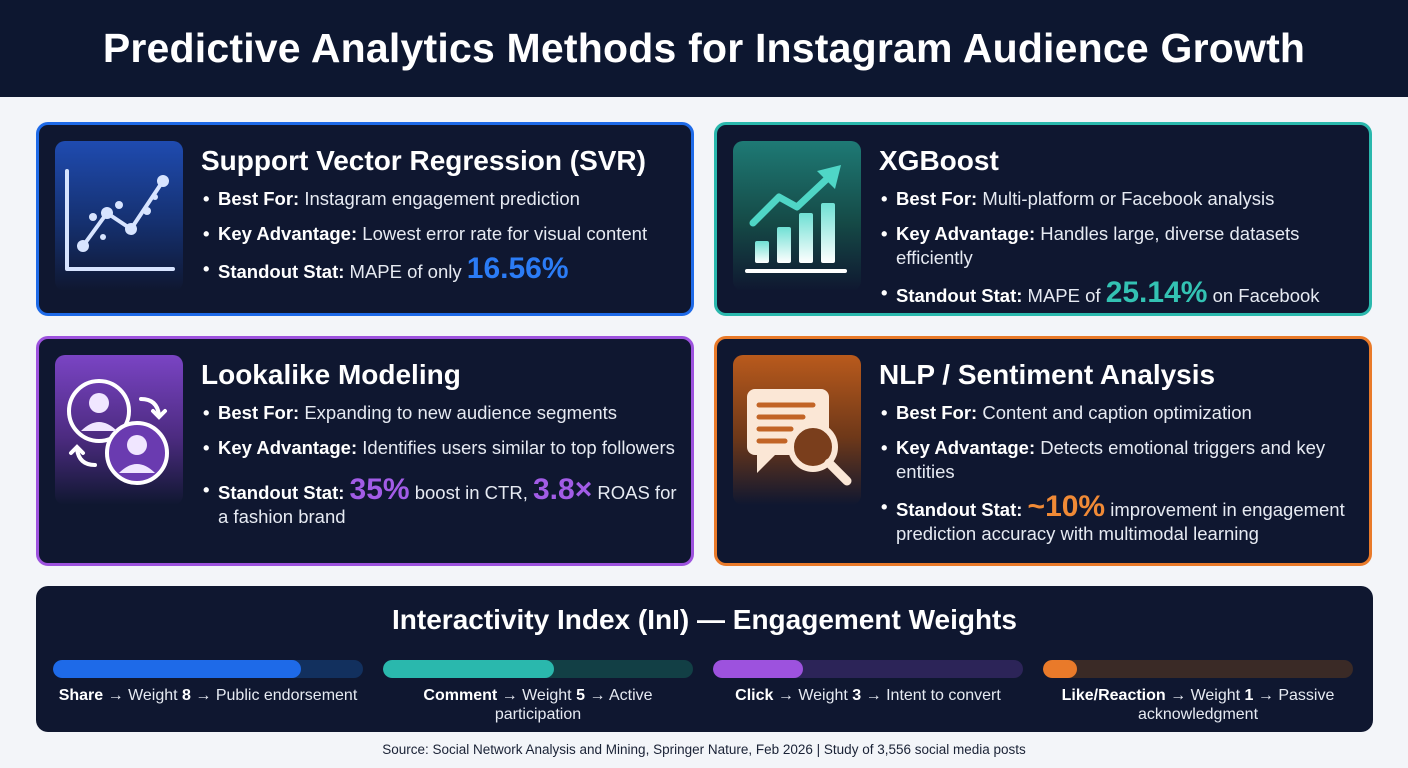  Describe the element at coordinates (797, 430) in the screenshot. I see `document-search-icon` at that location.